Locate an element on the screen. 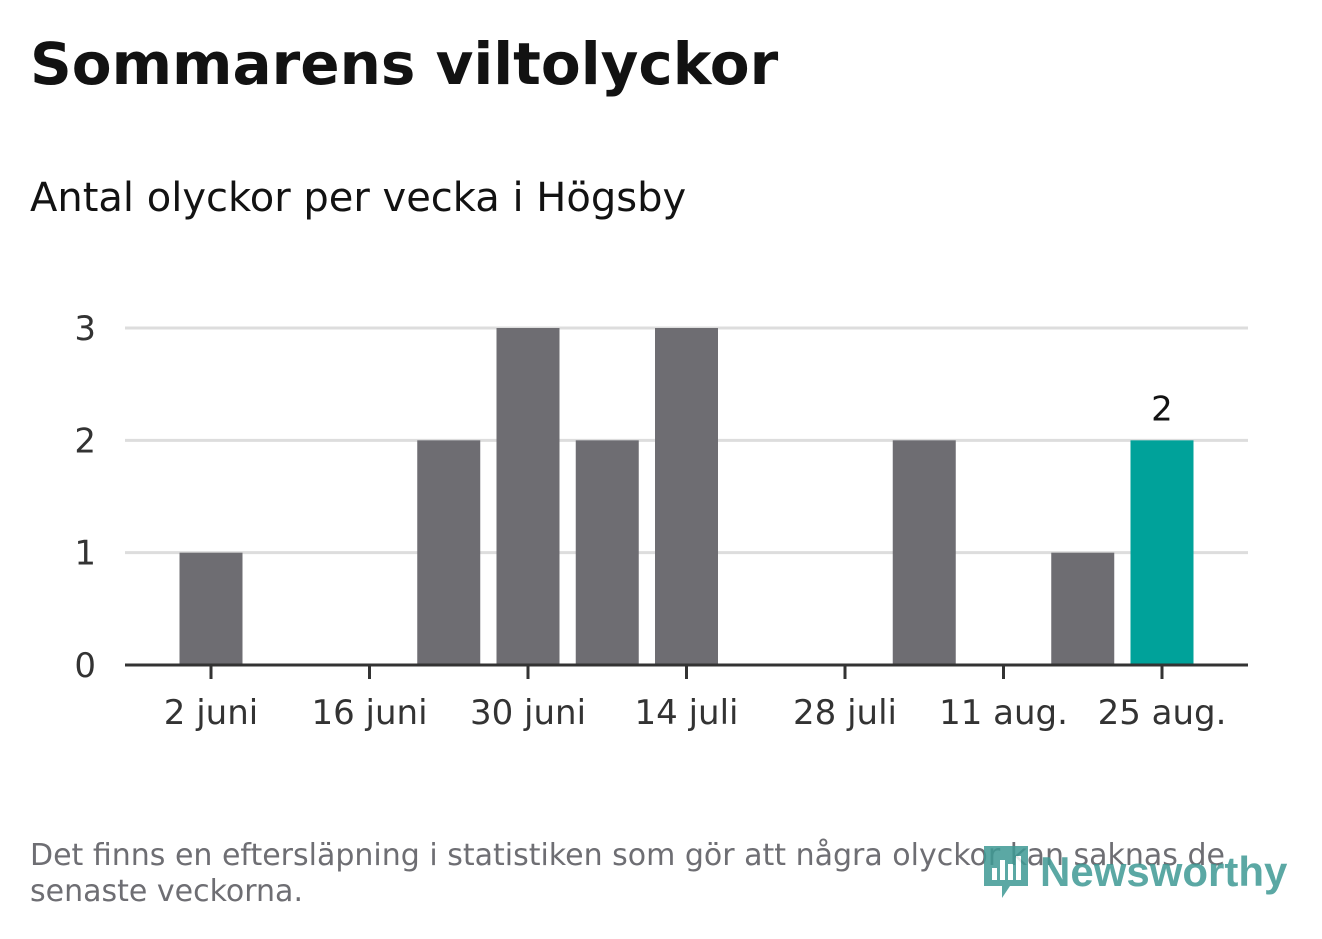 Image resolution: width=1322 pixels, height=939 pixels. x-tick-label: 28 juli is located at coordinates (845, 713).